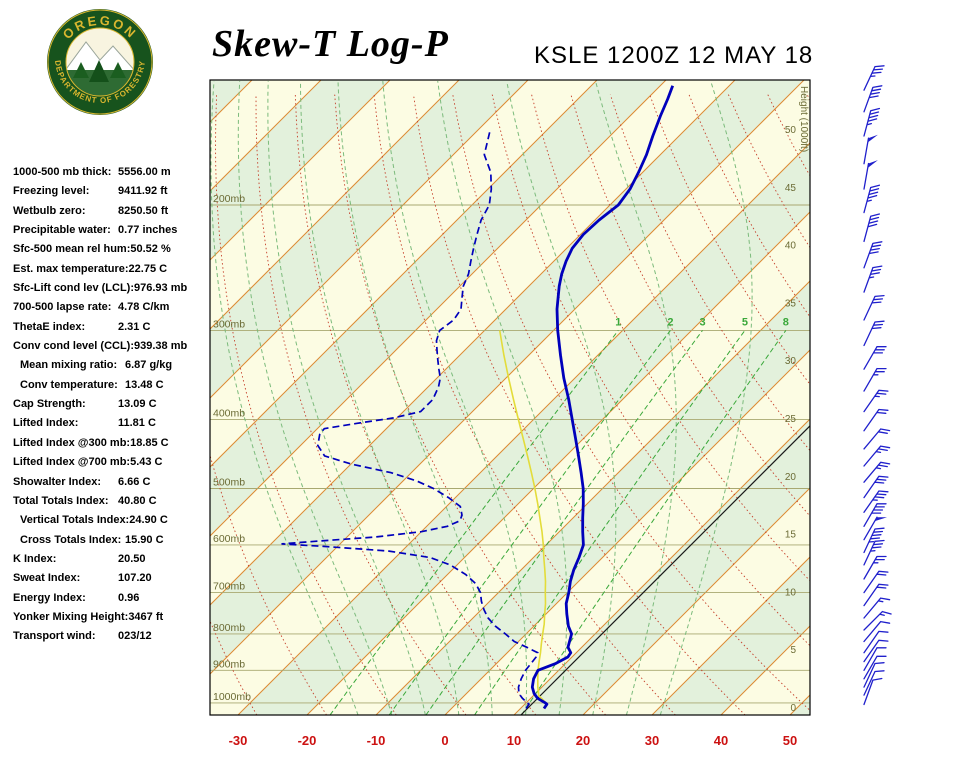  Describe the element at coordinates (148, 520) in the screenshot. I see `index-value: 24.90 C` at that location.